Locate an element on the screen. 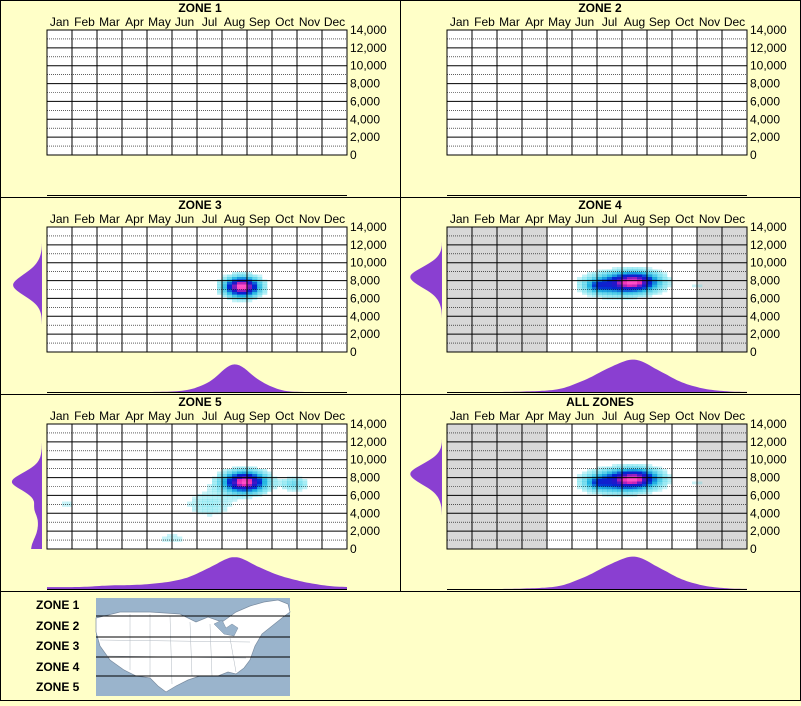 This screenshot has height=706, width=801. y-tick-label: 14,000 is located at coordinates (768, 227).